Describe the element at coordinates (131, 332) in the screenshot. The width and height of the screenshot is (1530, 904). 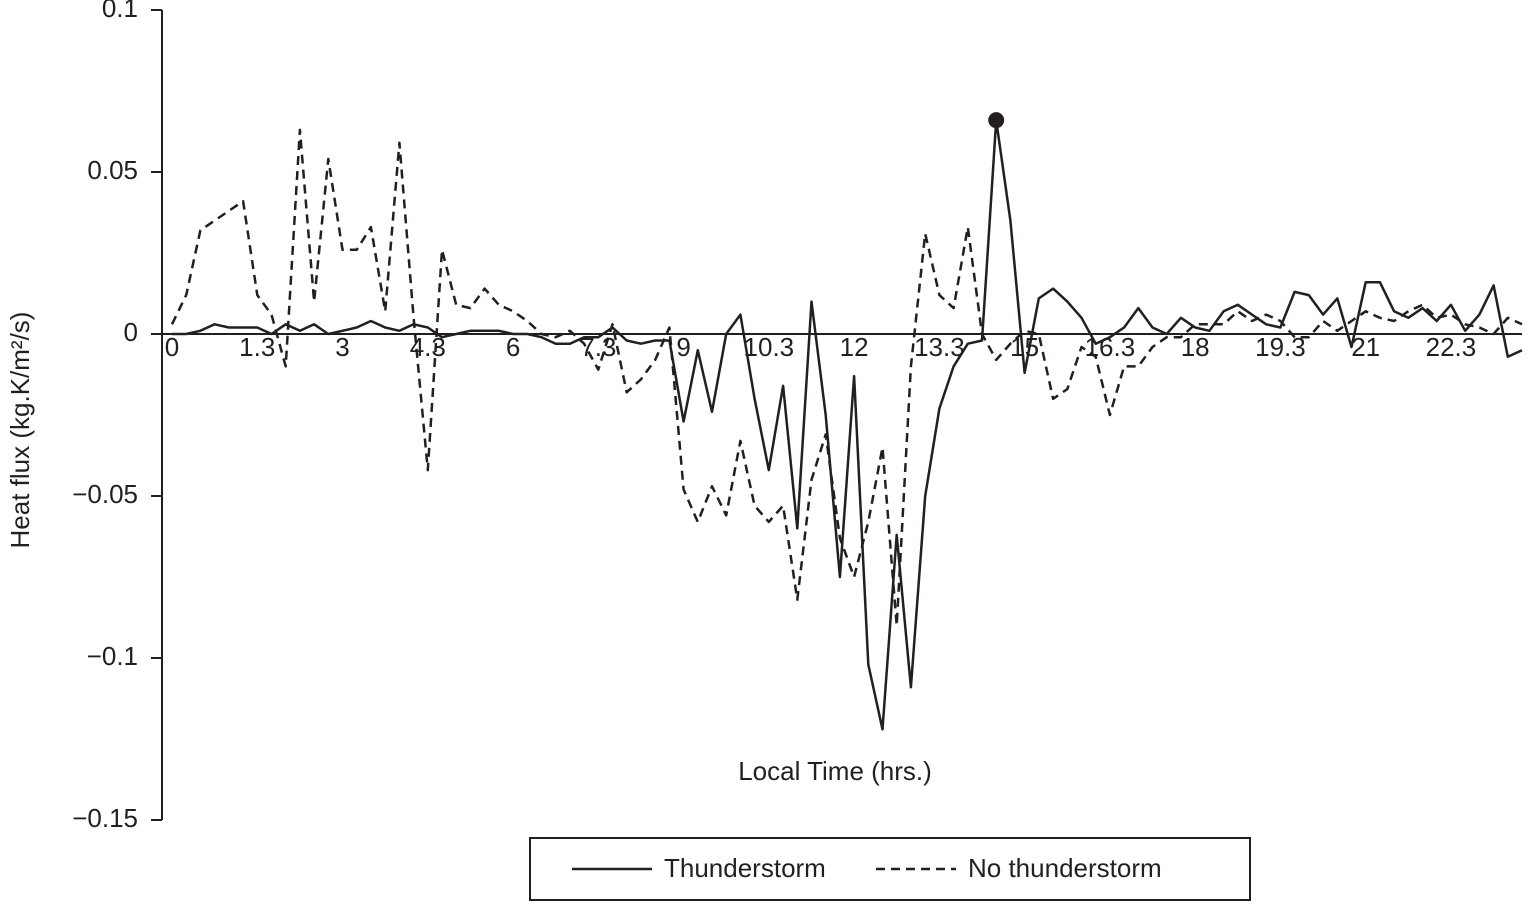
I see `y-tick-label: 0` at that location.